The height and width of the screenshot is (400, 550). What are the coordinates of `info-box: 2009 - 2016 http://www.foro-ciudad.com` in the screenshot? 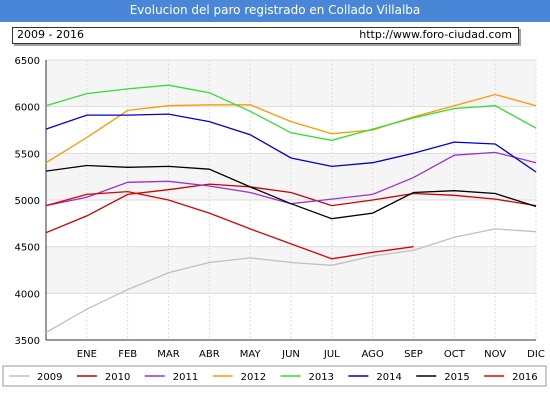 It's located at (265, 35).